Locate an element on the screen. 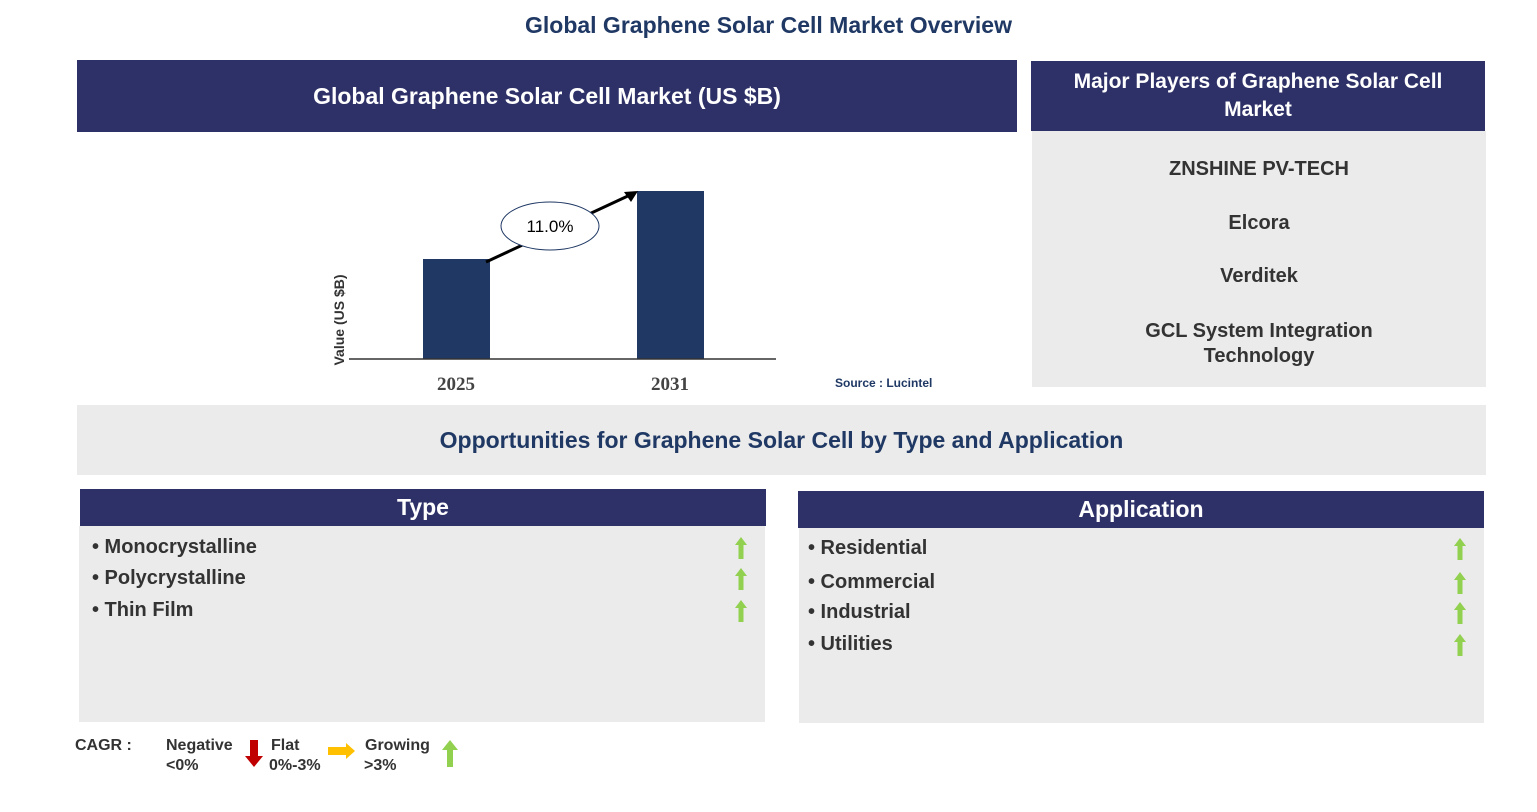 The image size is (1537, 812). cagr-ellipse is located at coordinates (550, 226).